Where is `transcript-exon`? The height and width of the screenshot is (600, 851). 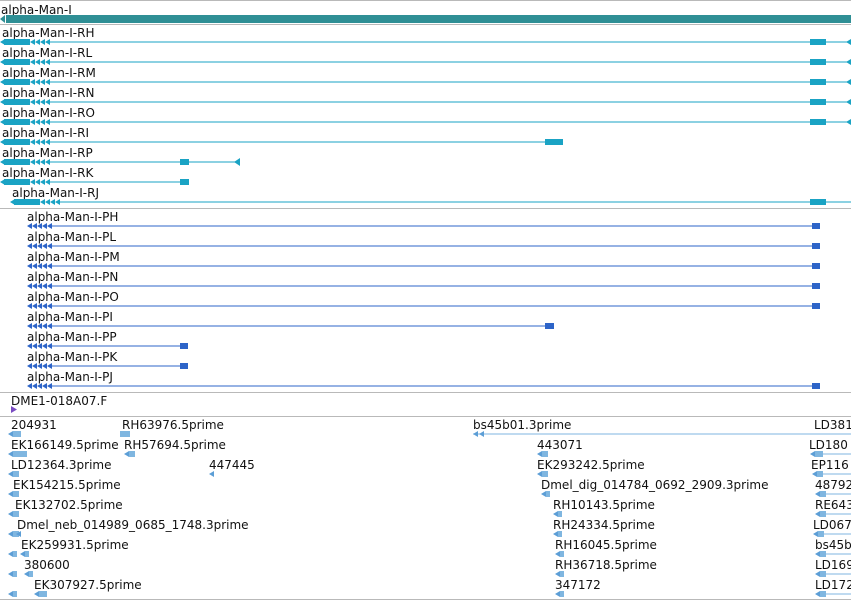
transcript-exon is located at coordinates (17, 162).